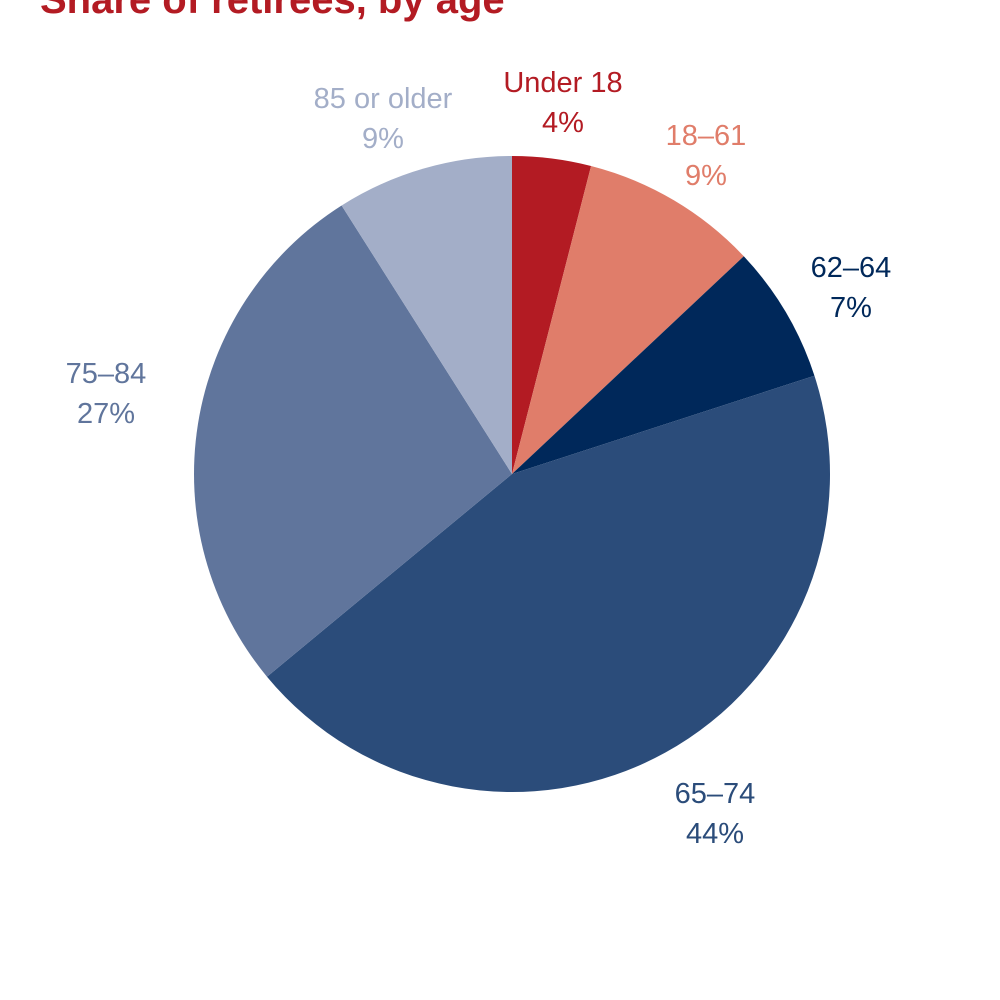 The image size is (1000, 1000). I want to click on slice-label-75-84: 75–84, so click(106, 374).